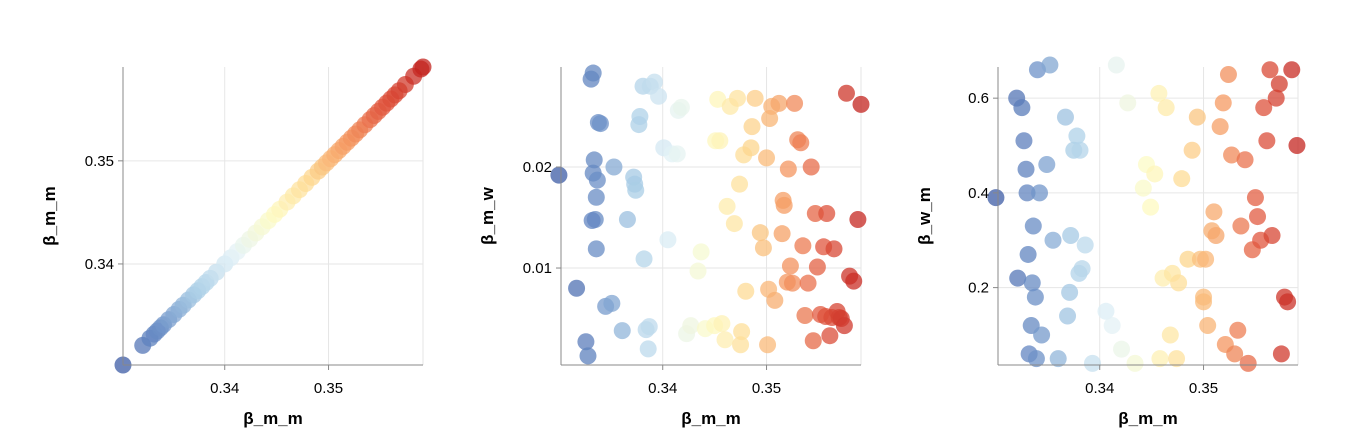  Describe the element at coordinates (1099, 388) in the screenshot. I see `x-tick-label: 0.34` at that location.